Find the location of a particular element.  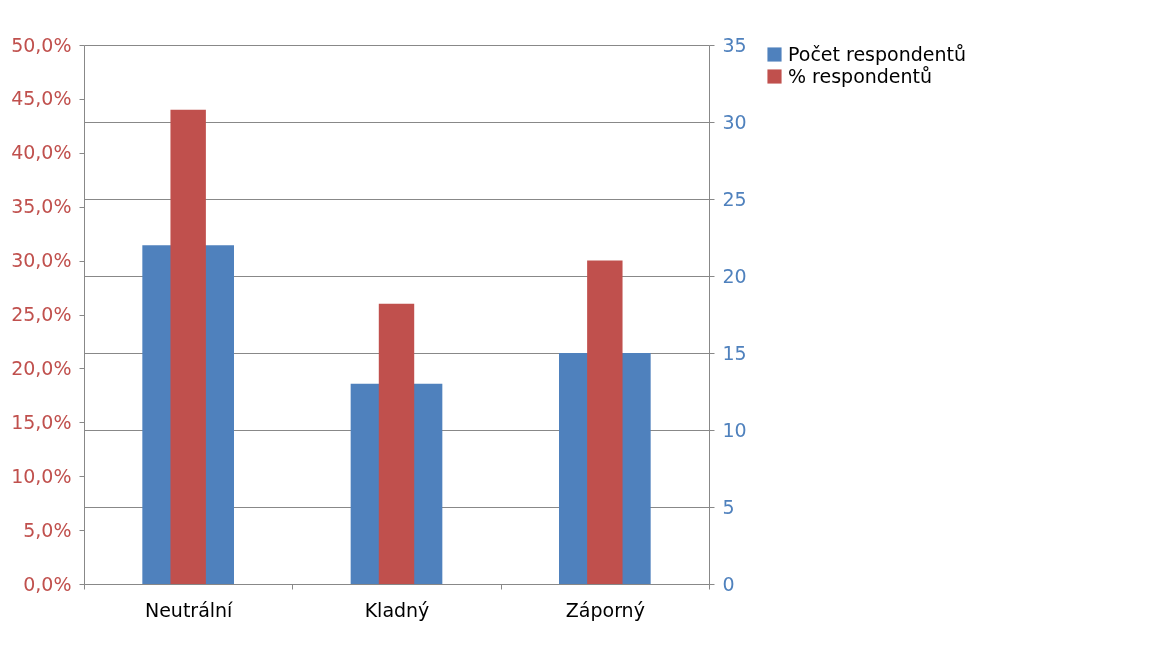

y-tick-label: 0,0% is located at coordinates (47, 583).